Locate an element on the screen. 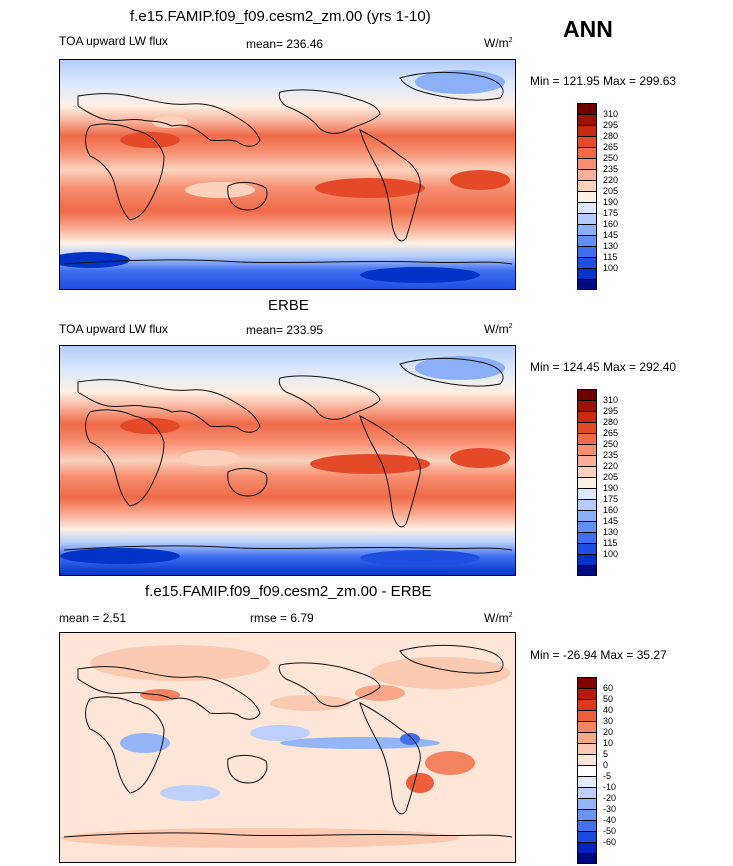 This screenshot has width=733, height=866. panel2-colorbar-tick: 175 is located at coordinates (611, 499).